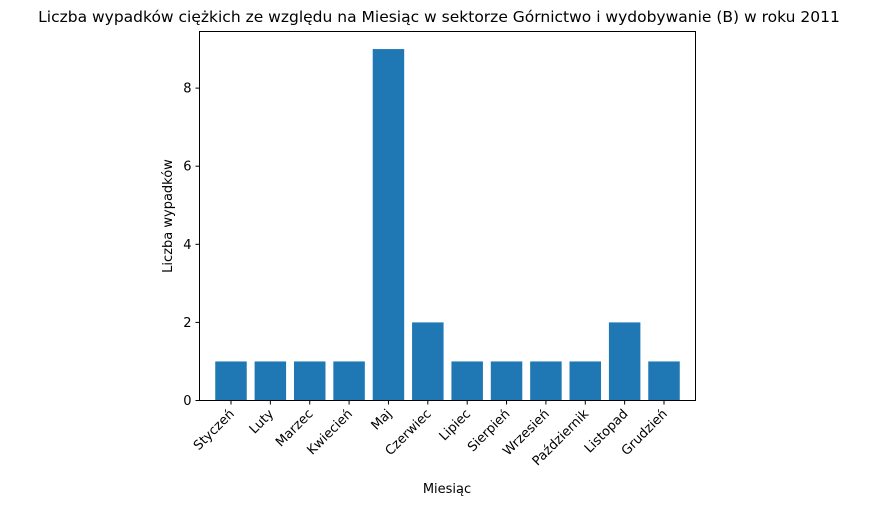 Image resolution: width=894 pixels, height=506 pixels. Describe the element at coordinates (455, 425) in the screenshot. I see `x-tick-label-6: Lipiec` at that location.